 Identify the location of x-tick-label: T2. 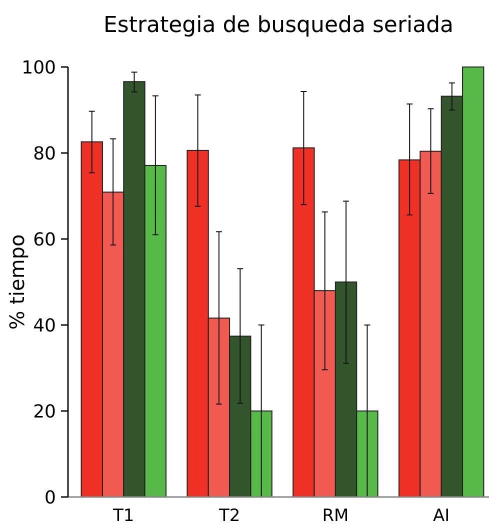
(229, 516).